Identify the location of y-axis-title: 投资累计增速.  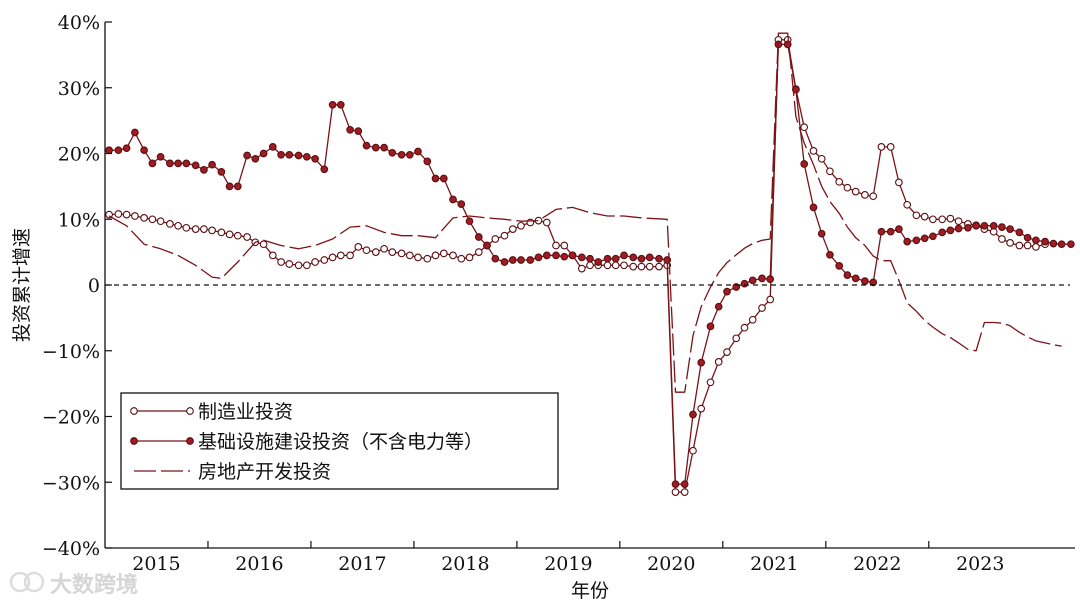
(22, 285).